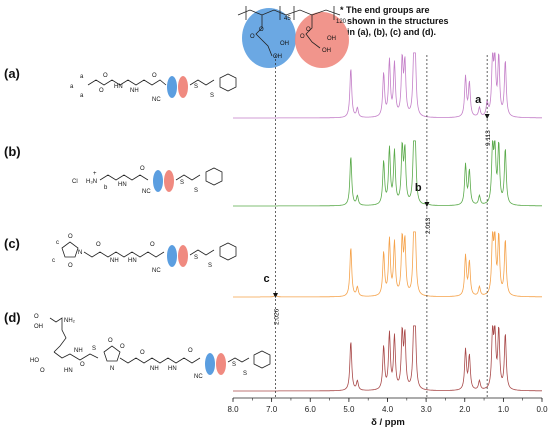 This screenshot has width=550, height=433. What do you see at coordinates (12, 73) in the screenshot?
I see `panel-label-a: (a)` at bounding box center [12, 73].